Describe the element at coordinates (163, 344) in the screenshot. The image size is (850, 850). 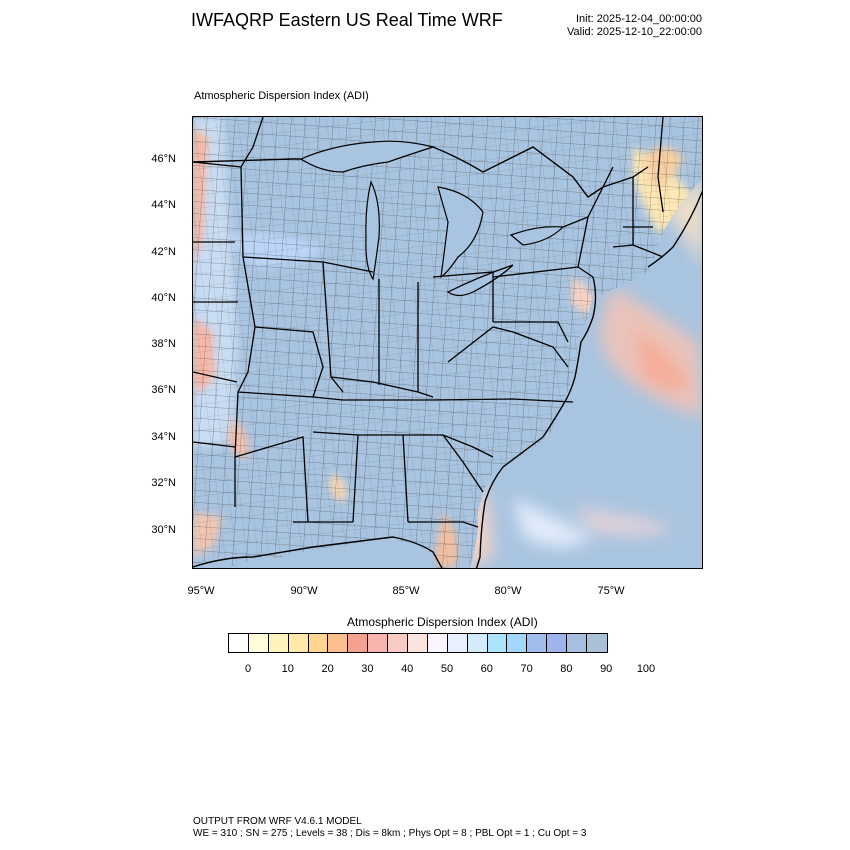
I see `lat-label-38: 38°N` at that location.